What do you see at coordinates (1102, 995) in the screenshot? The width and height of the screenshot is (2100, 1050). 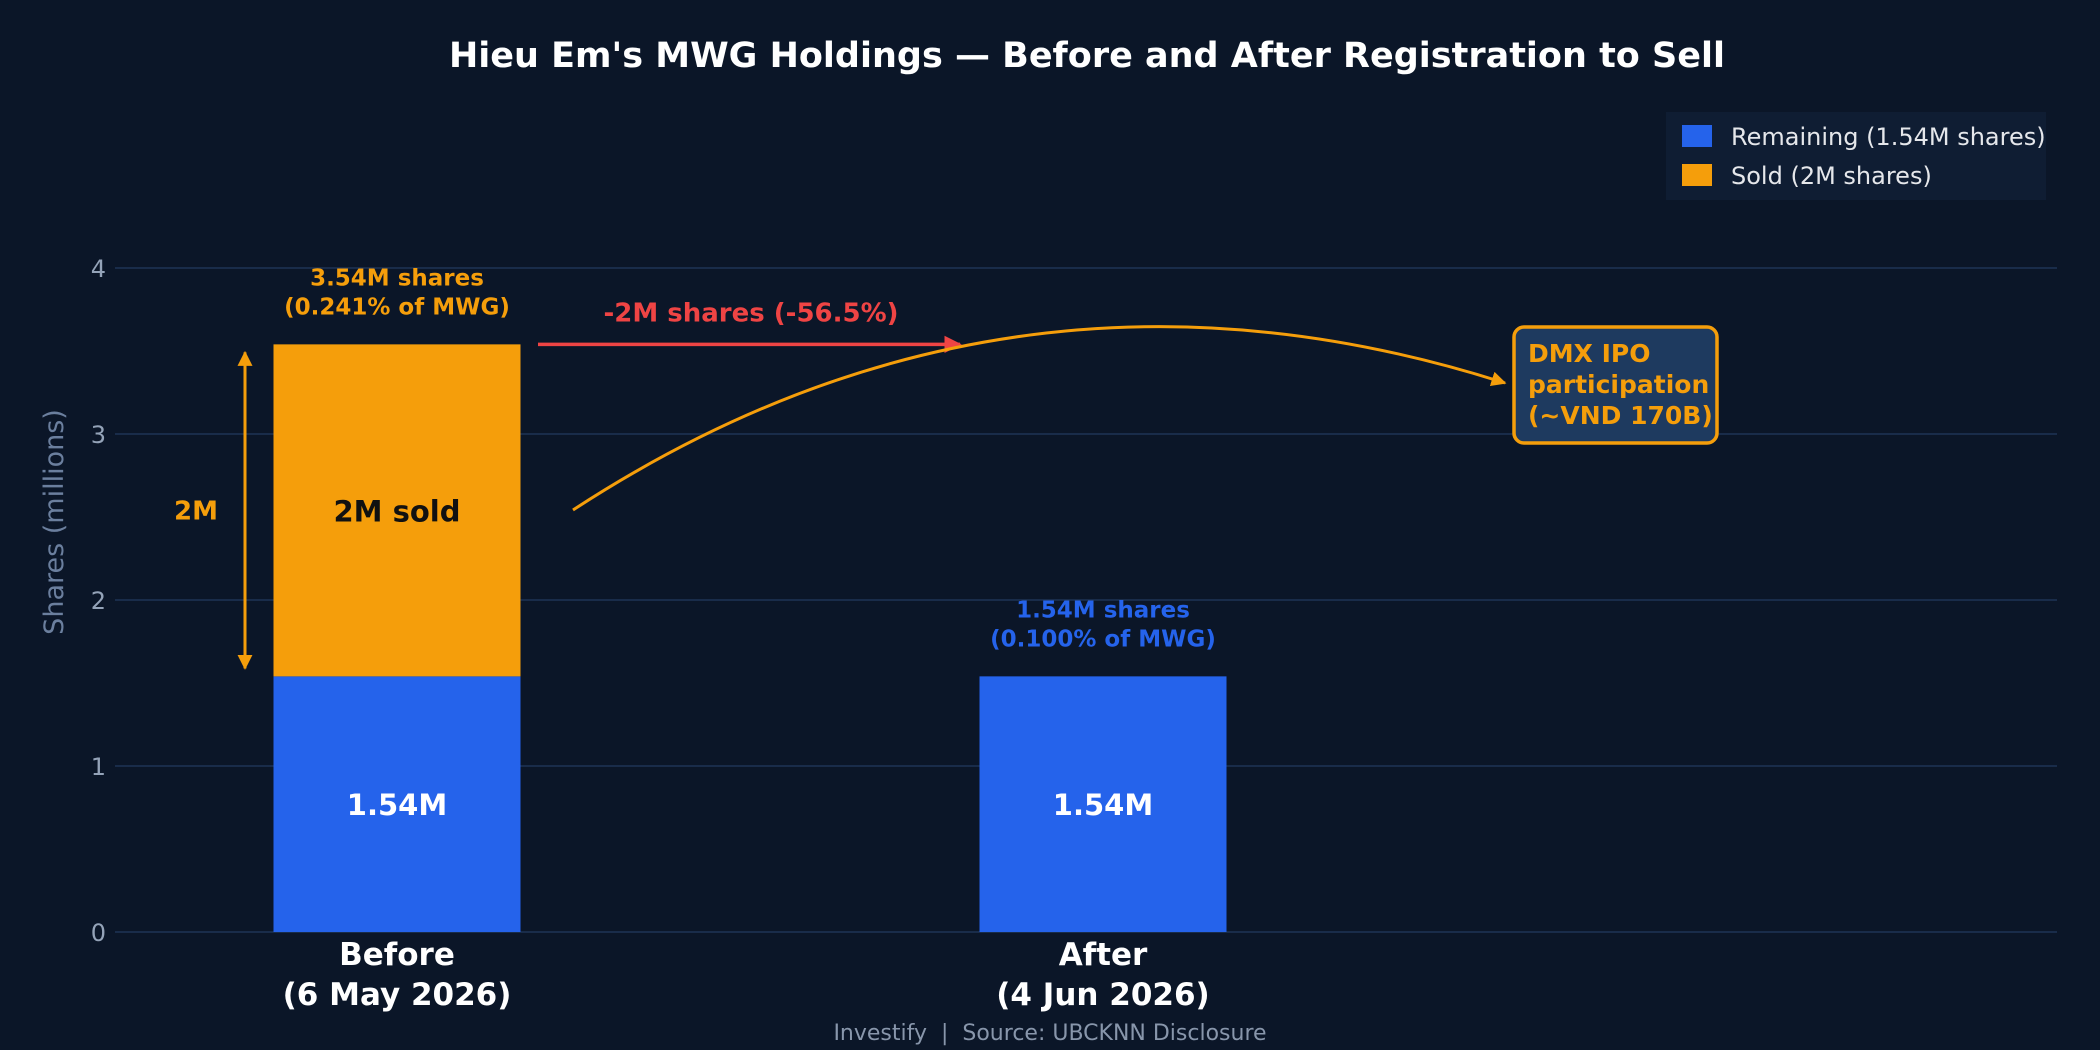 I see `x-tick-line: (4 Jun 2026)` at bounding box center [1102, 995].